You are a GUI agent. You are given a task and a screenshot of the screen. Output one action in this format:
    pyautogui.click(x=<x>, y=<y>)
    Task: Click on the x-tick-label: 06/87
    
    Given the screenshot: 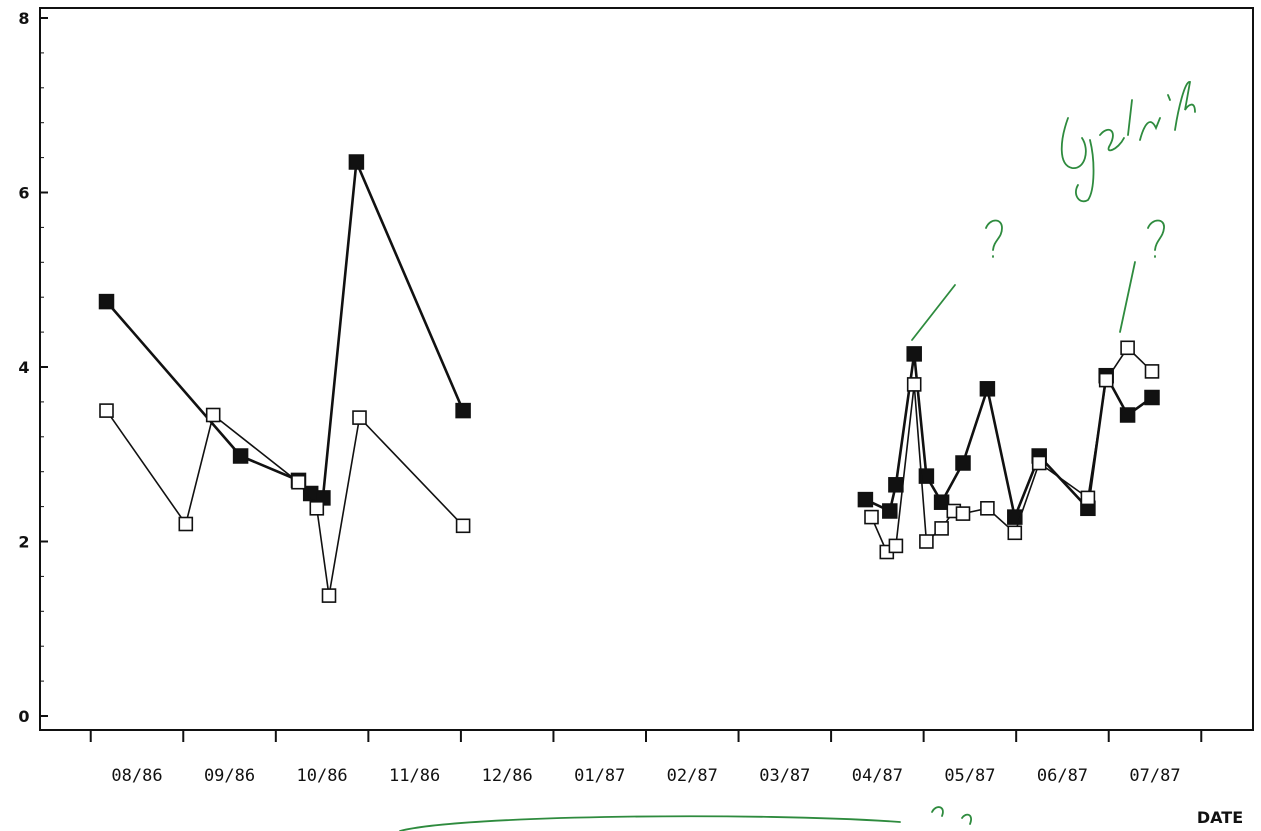 What is the action you would take?
    pyautogui.click(x=1062, y=776)
    